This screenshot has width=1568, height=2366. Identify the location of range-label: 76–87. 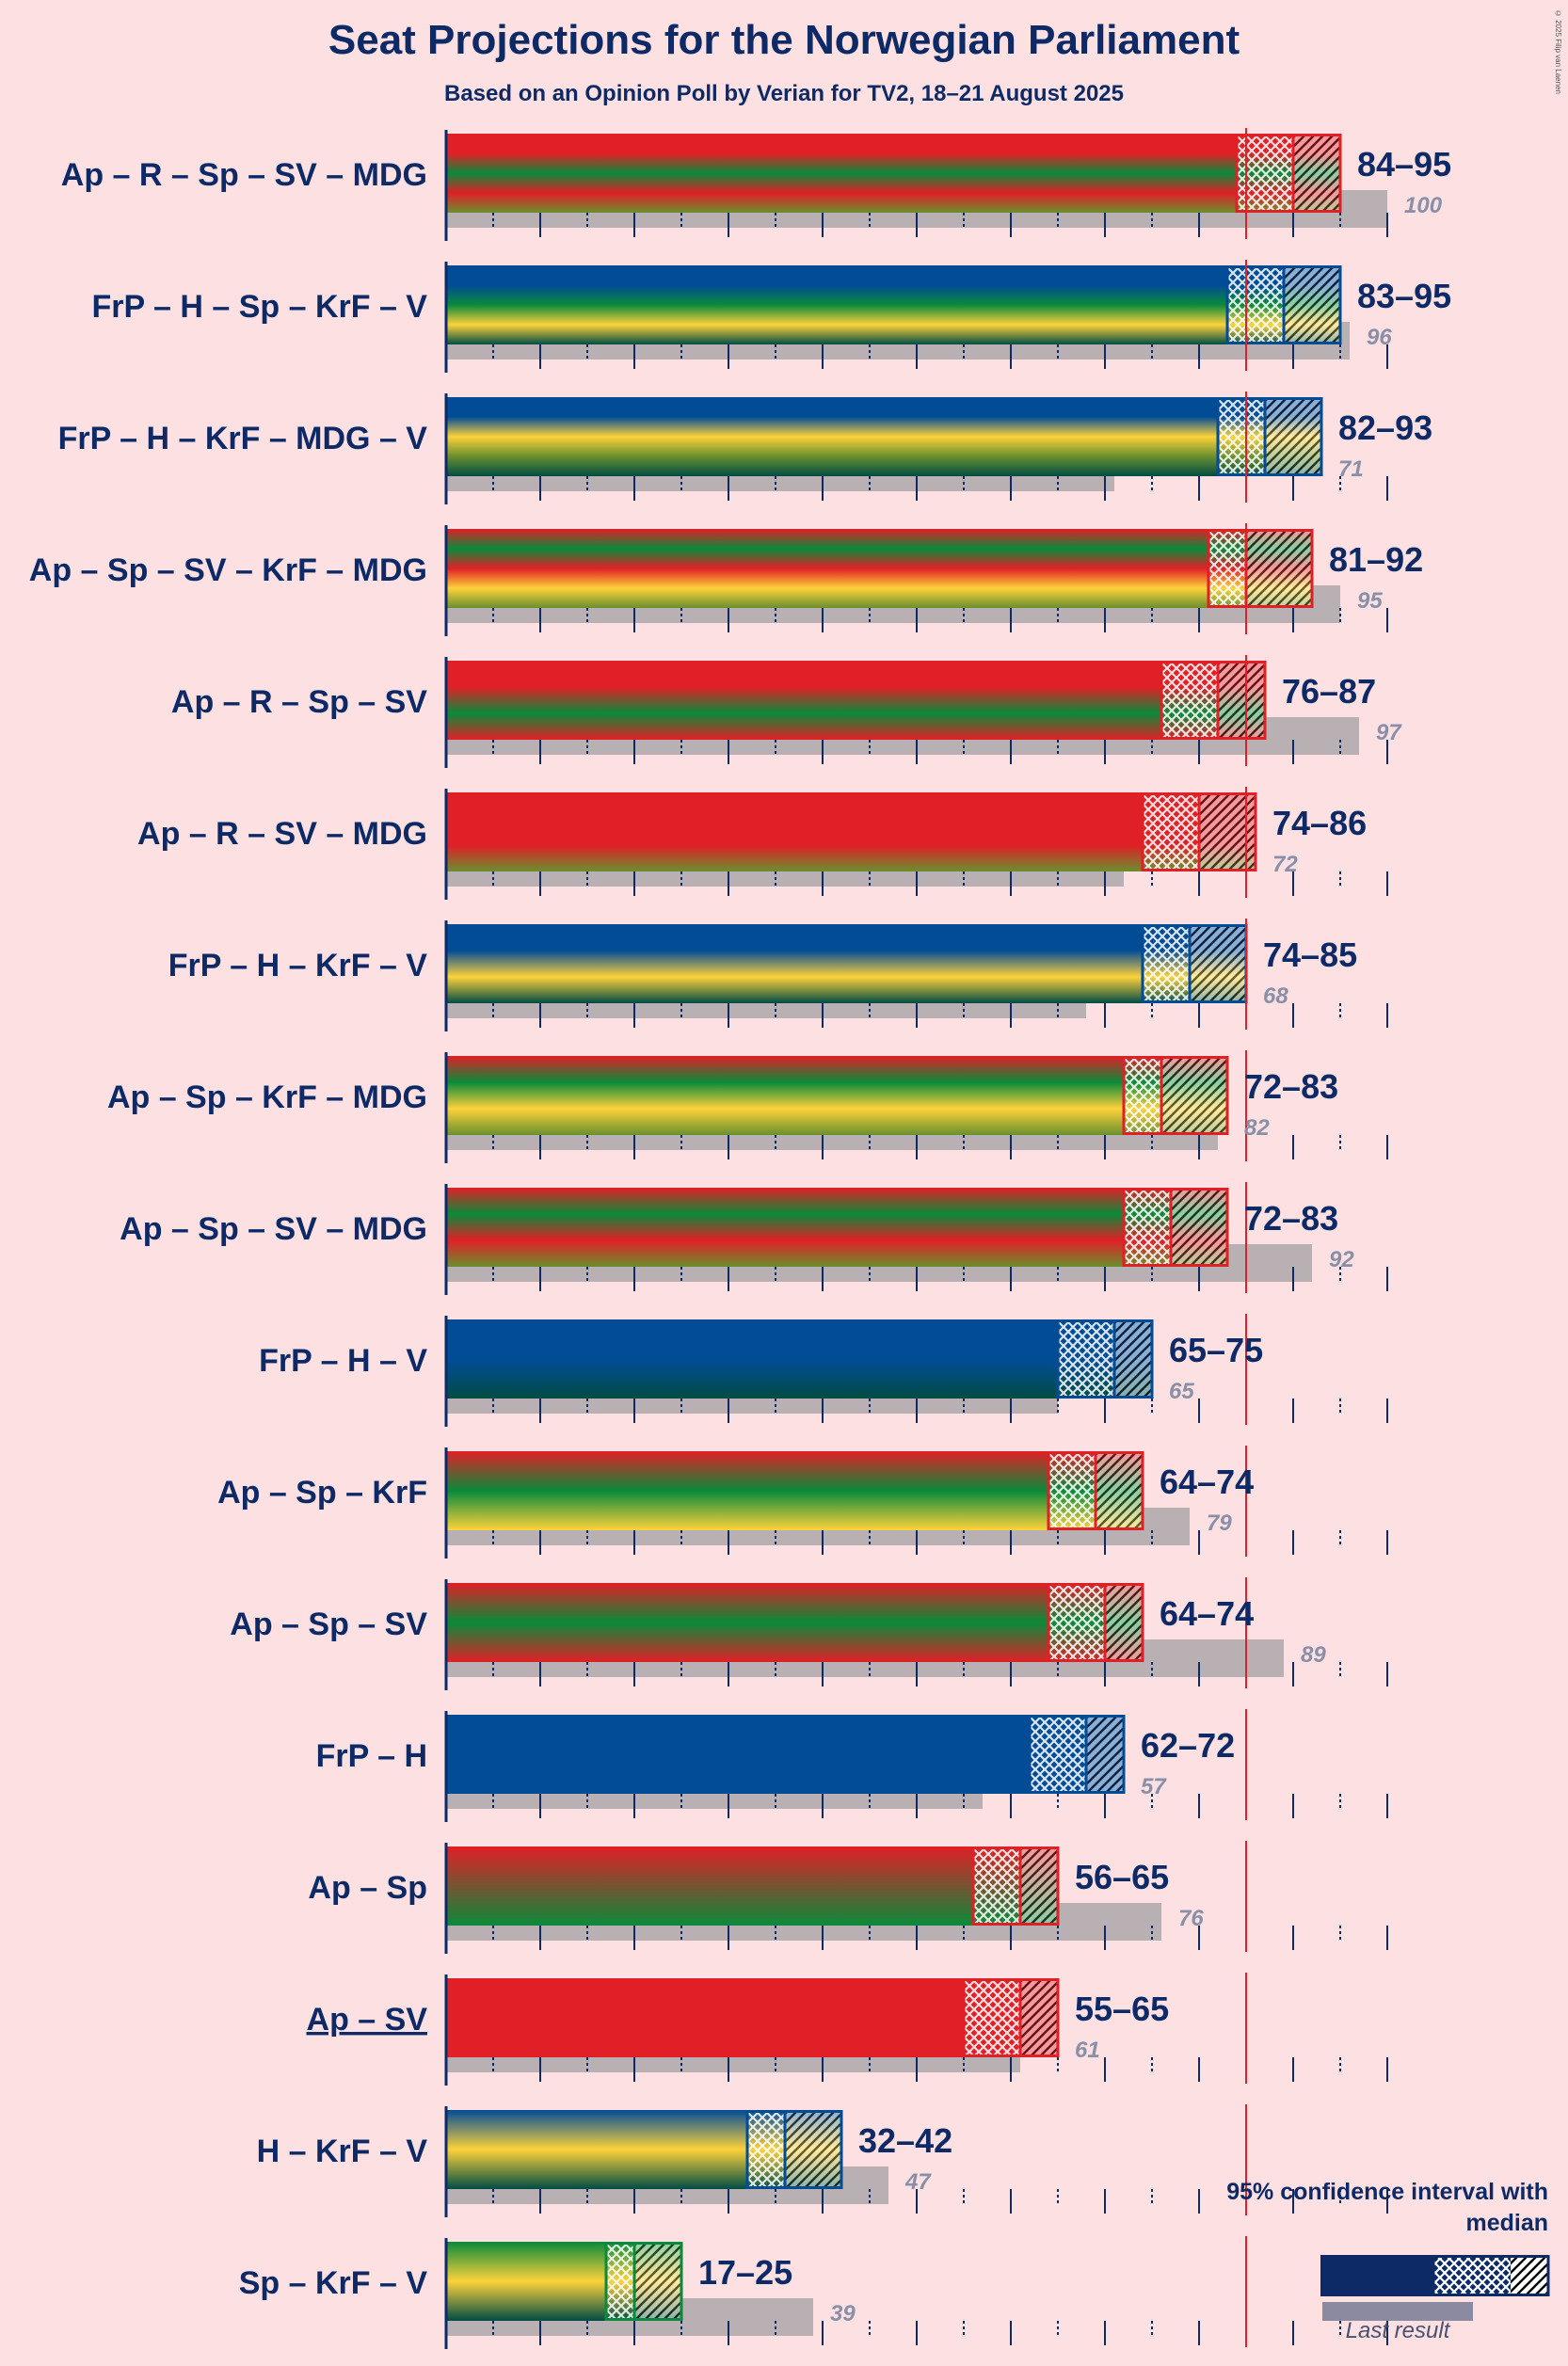
(1329, 692).